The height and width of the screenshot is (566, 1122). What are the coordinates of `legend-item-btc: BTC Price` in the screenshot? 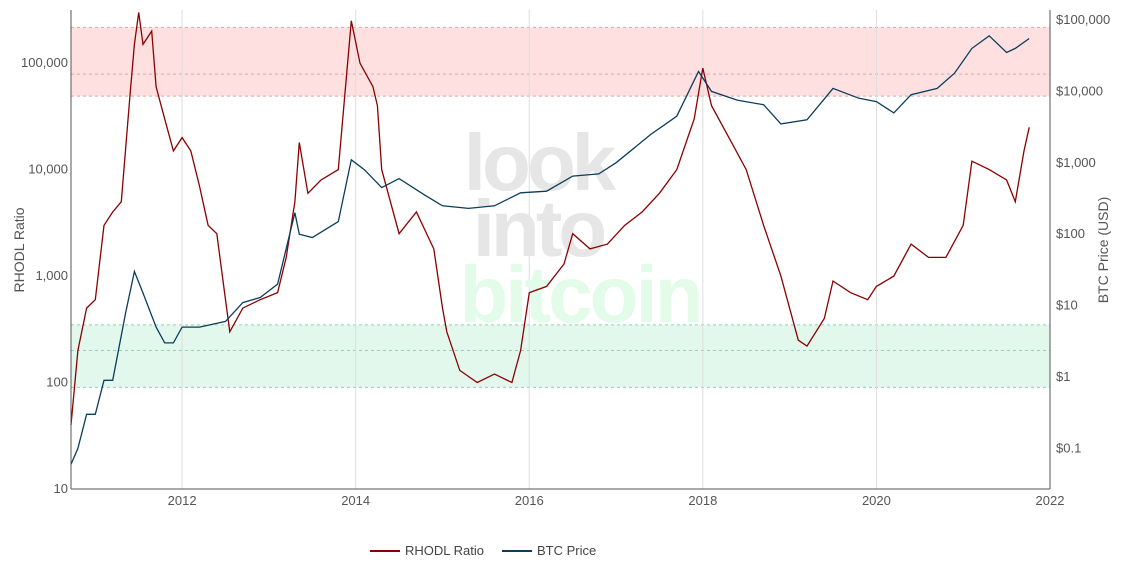 It's located at (549, 550).